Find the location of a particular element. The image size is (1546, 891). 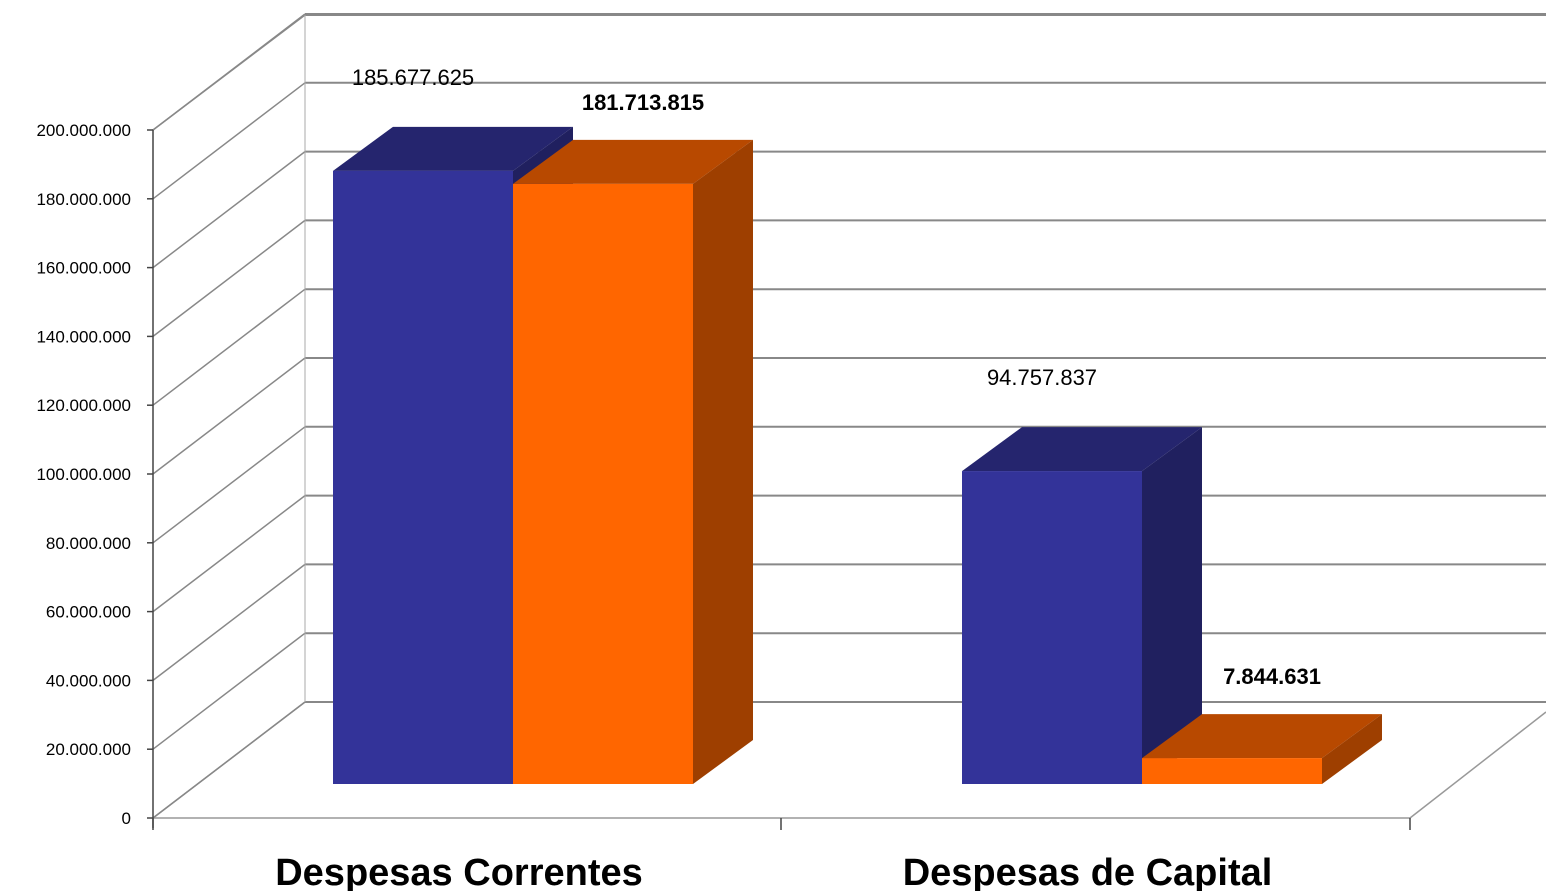

data-label: 181.713.815 is located at coordinates (643, 102).